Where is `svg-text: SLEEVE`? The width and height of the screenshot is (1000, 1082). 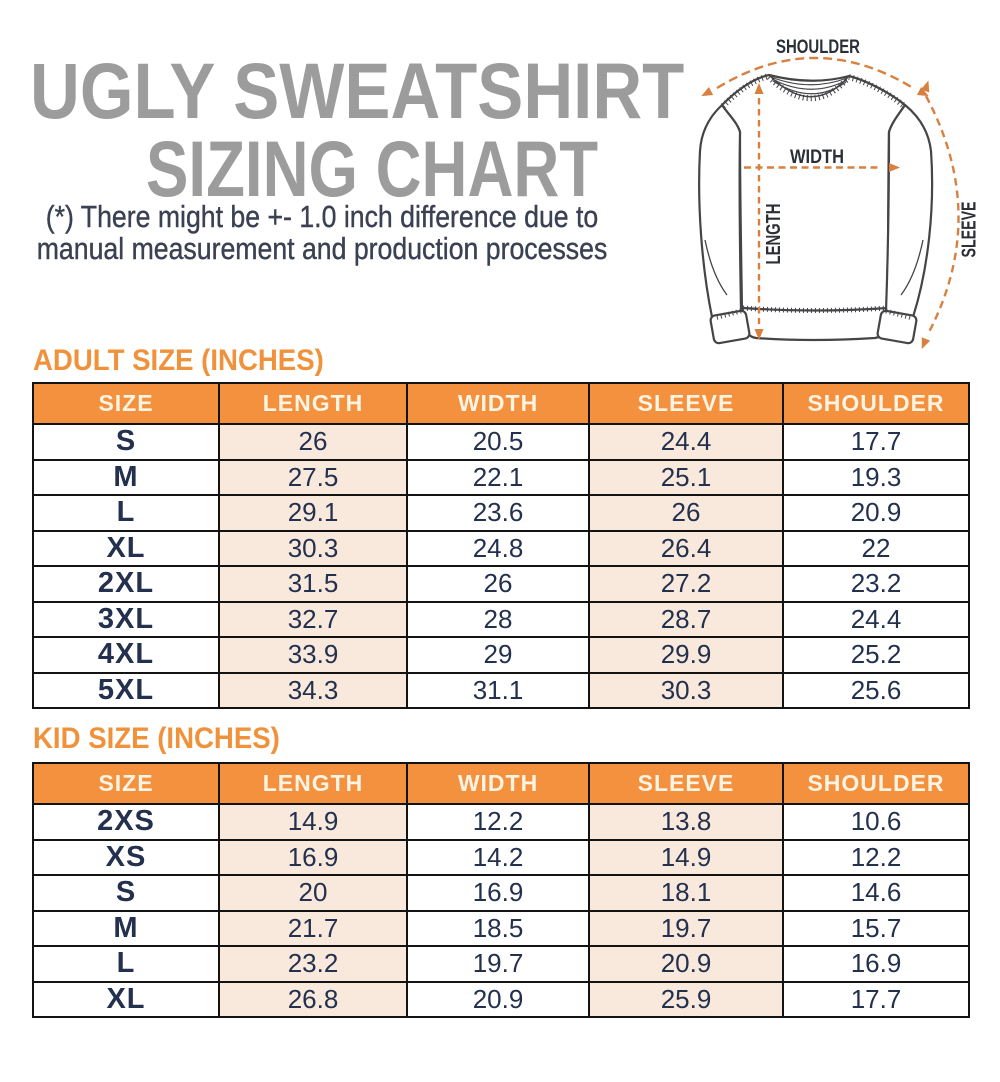 svg-text: SLEEVE is located at coordinates (970, 230).